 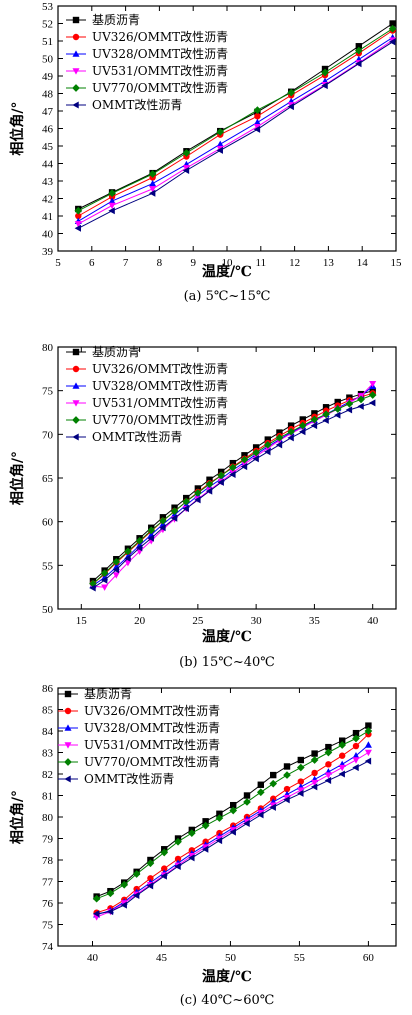 I want to click on y-tick-label: 50, so click(x=48, y=610).